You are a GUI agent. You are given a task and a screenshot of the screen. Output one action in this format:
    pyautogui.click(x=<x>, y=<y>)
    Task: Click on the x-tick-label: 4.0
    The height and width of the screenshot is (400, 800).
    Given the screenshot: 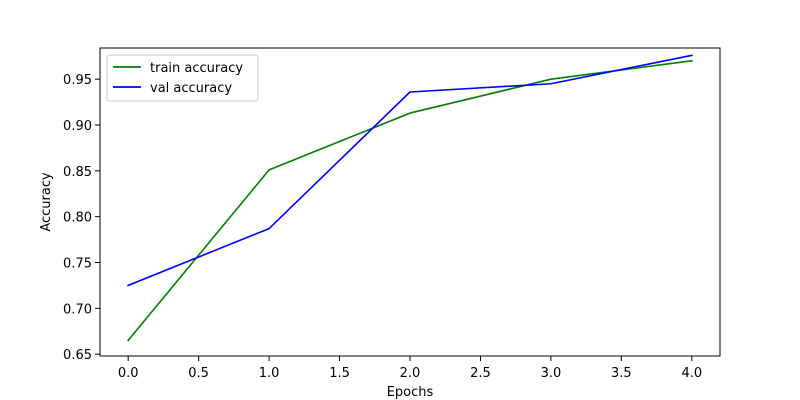 What is the action you would take?
    pyautogui.click(x=691, y=373)
    